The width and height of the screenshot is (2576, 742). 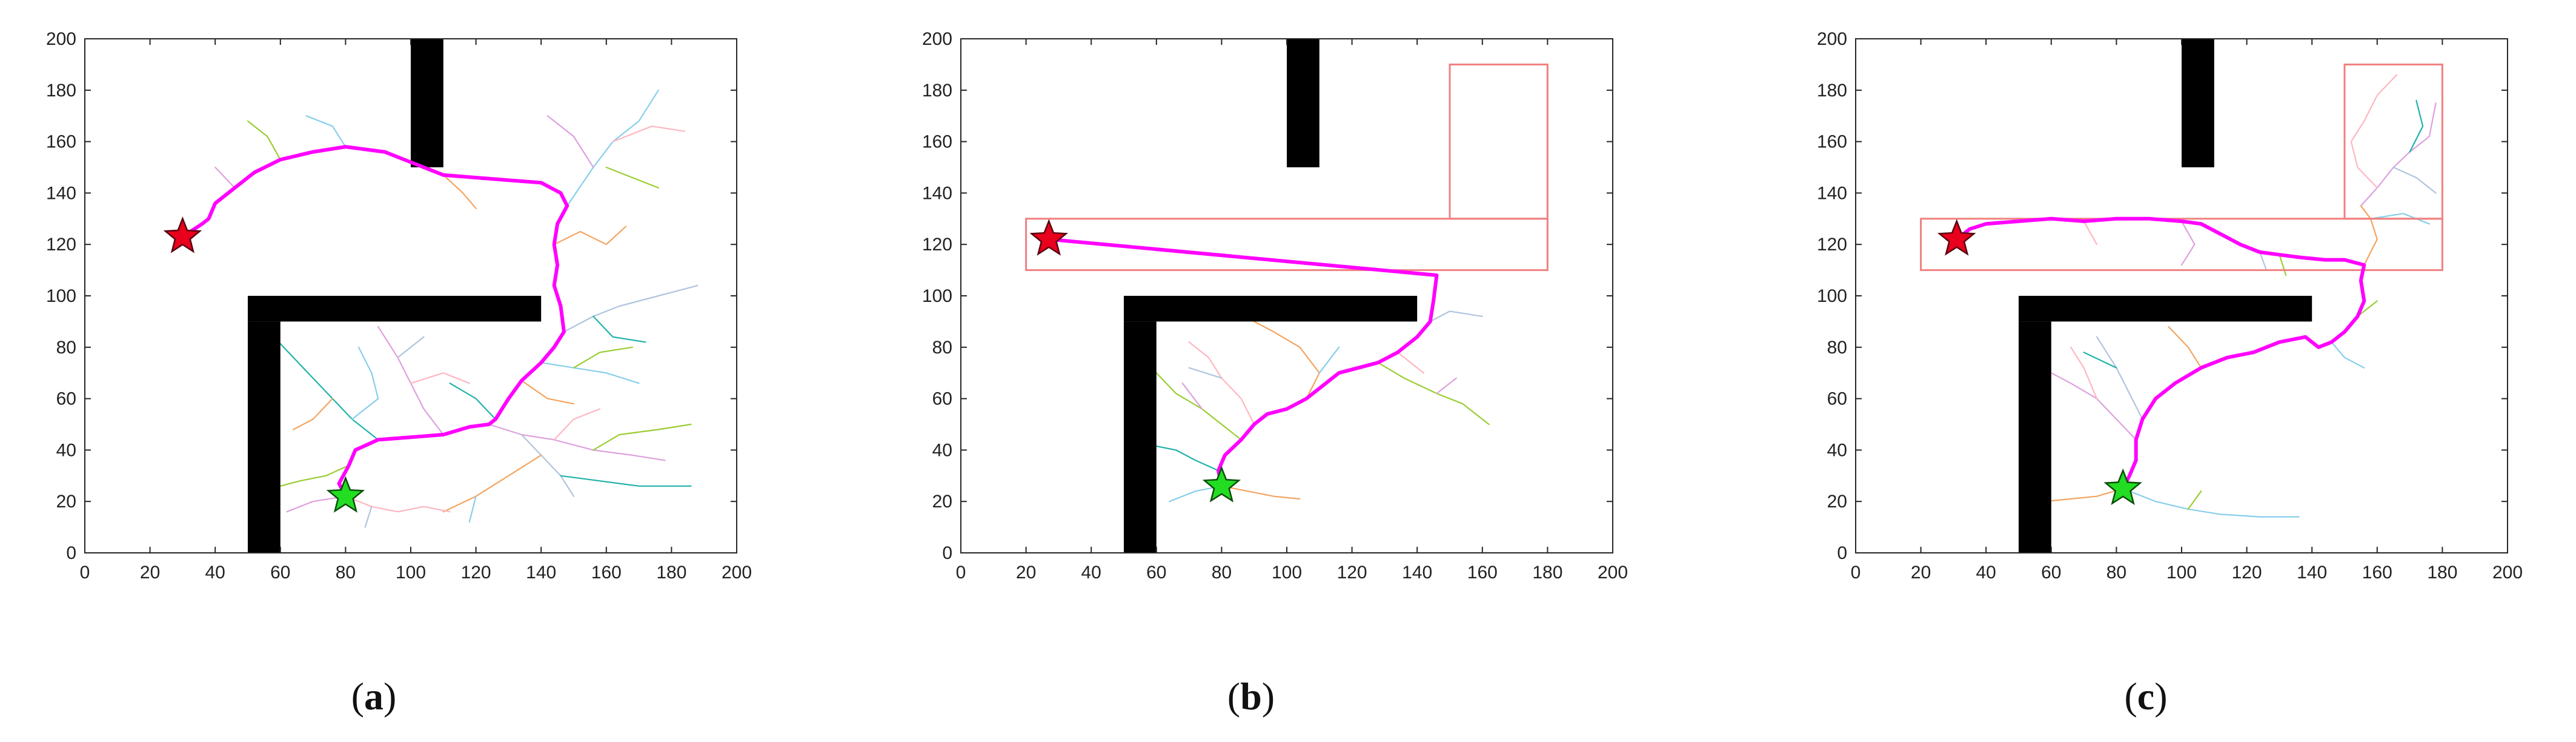 What do you see at coordinates (346, 573) in the screenshot?
I see `x-tick-label: 80` at bounding box center [346, 573].